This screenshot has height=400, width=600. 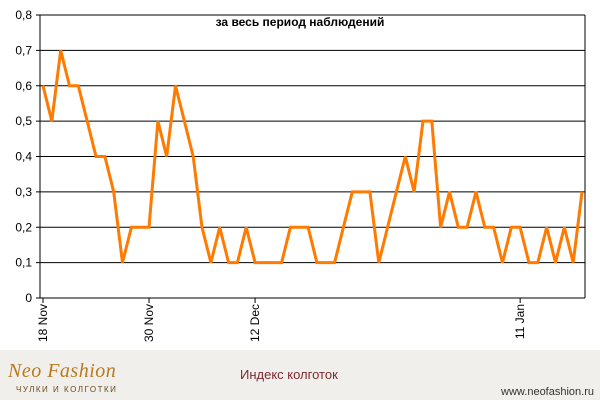 What do you see at coordinates (23, 157) in the screenshot?
I see `y-tick-label: 0,4` at bounding box center [23, 157].